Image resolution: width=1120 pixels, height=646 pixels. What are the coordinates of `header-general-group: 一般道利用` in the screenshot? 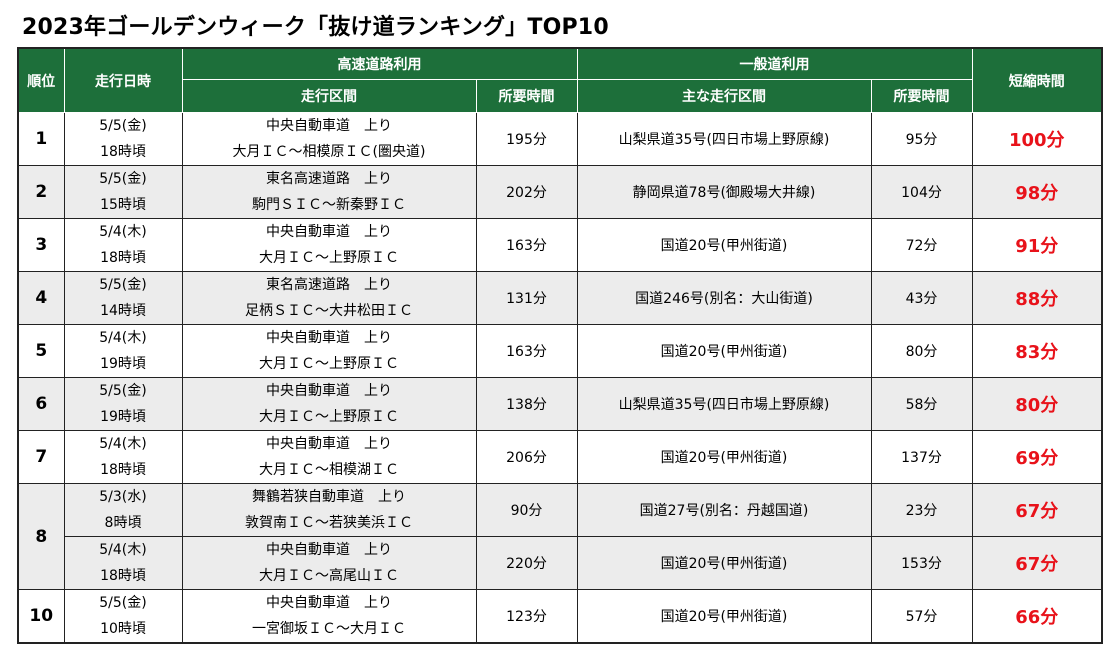 It's located at (774, 63).